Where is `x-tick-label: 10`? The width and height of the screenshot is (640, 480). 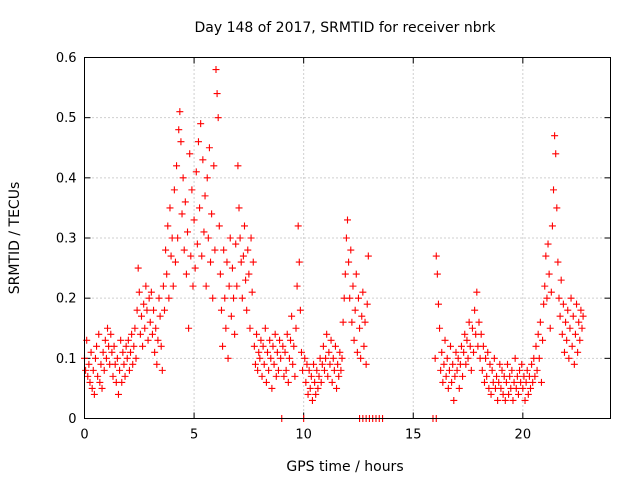
x-tick-label: 10 is located at coordinates (303, 435).